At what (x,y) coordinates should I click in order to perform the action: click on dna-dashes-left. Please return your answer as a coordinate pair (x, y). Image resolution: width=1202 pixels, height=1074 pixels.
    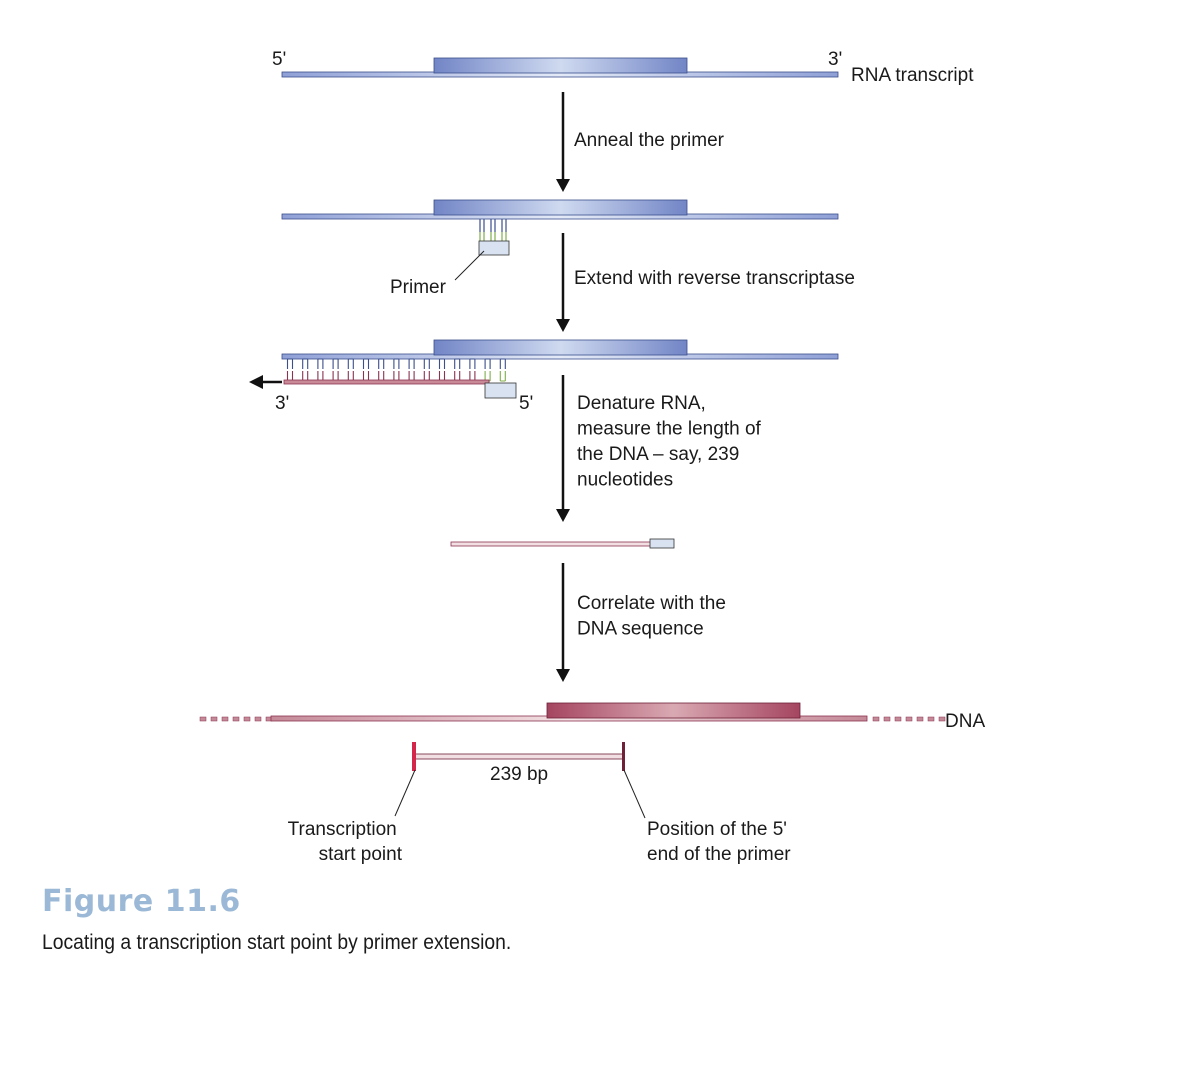
    Looking at the image, I should click on (236, 719).